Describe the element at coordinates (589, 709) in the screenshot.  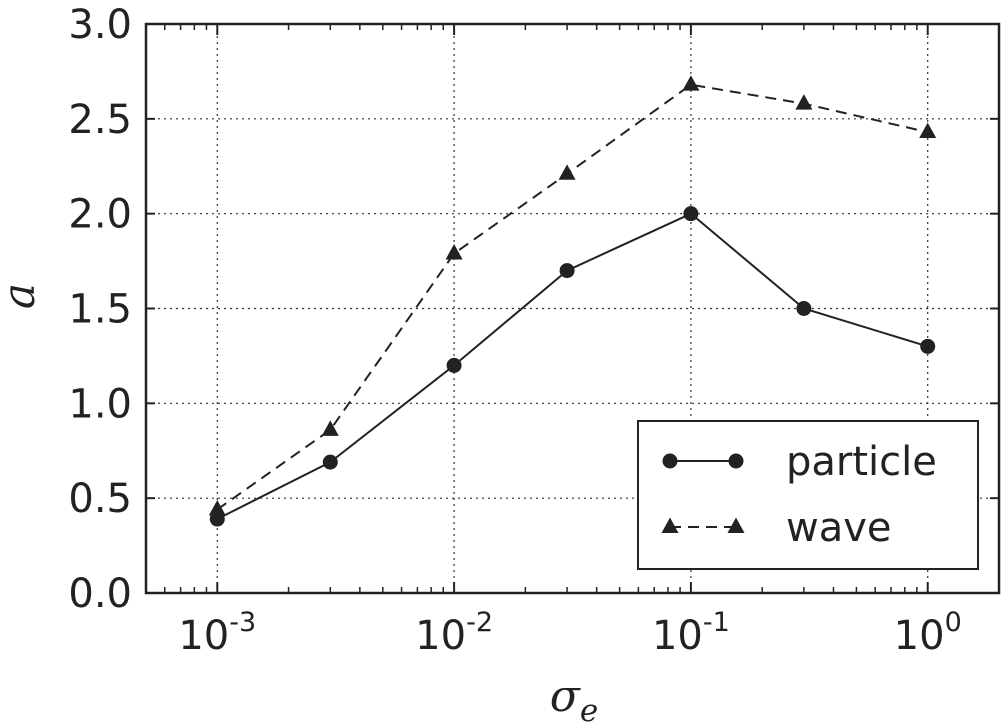
I see `x-axis-label-subscript: e` at that location.